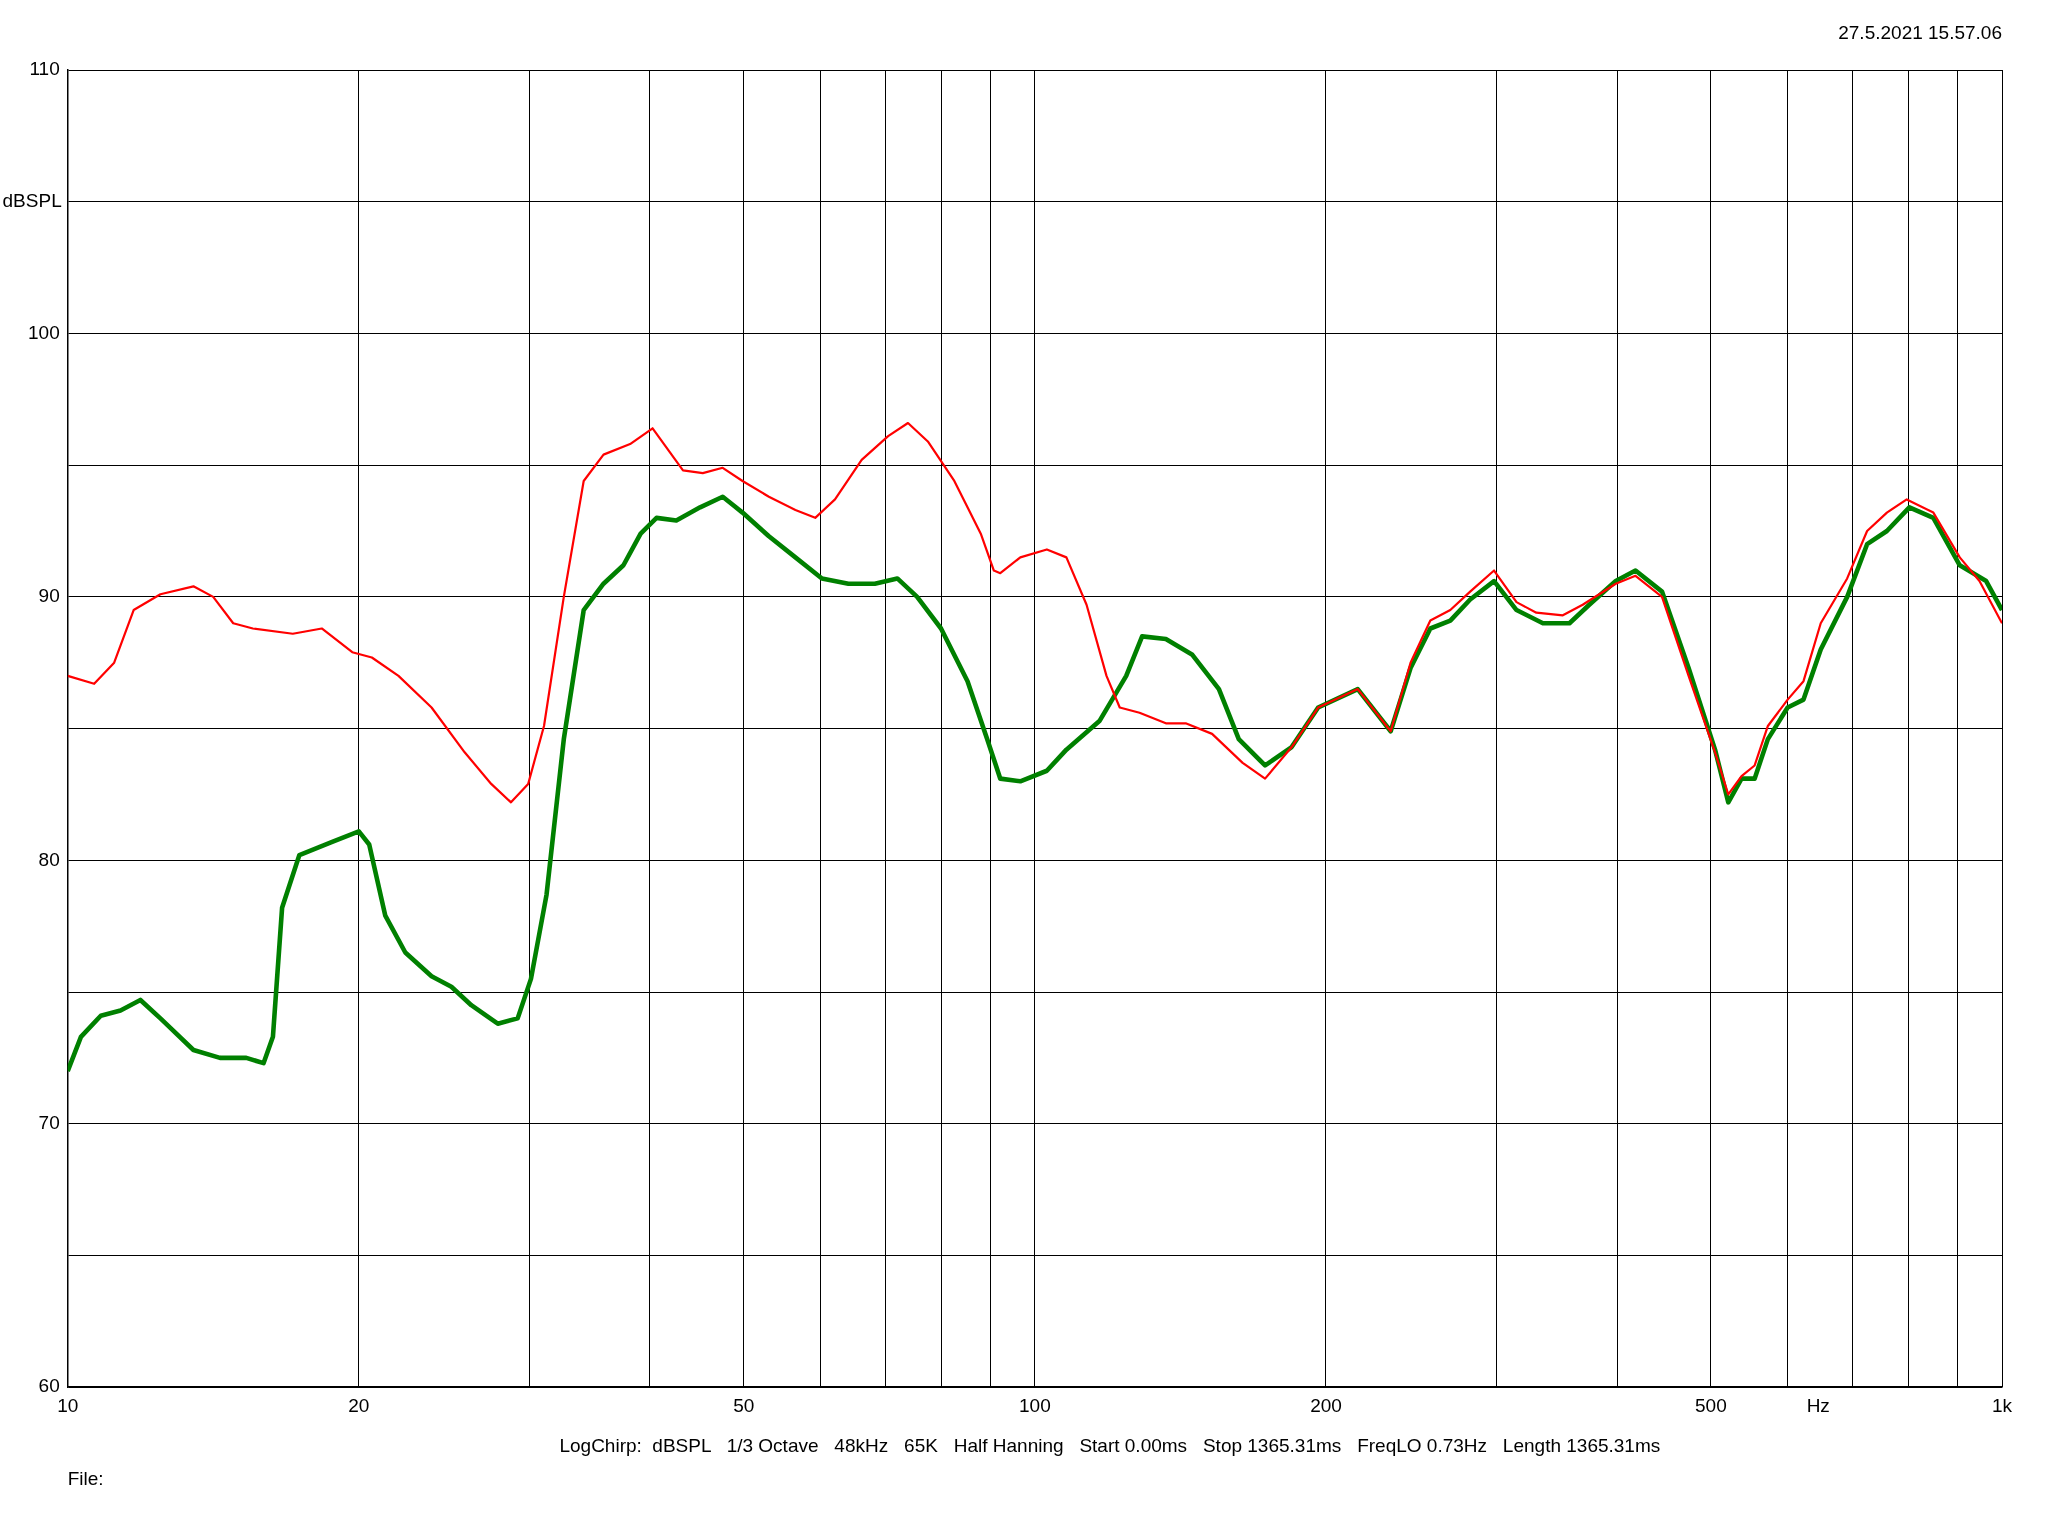 The width and height of the screenshot is (2048, 1536). What do you see at coordinates (49, 1122) in the screenshot?
I see `y-tick-label: 70` at bounding box center [49, 1122].